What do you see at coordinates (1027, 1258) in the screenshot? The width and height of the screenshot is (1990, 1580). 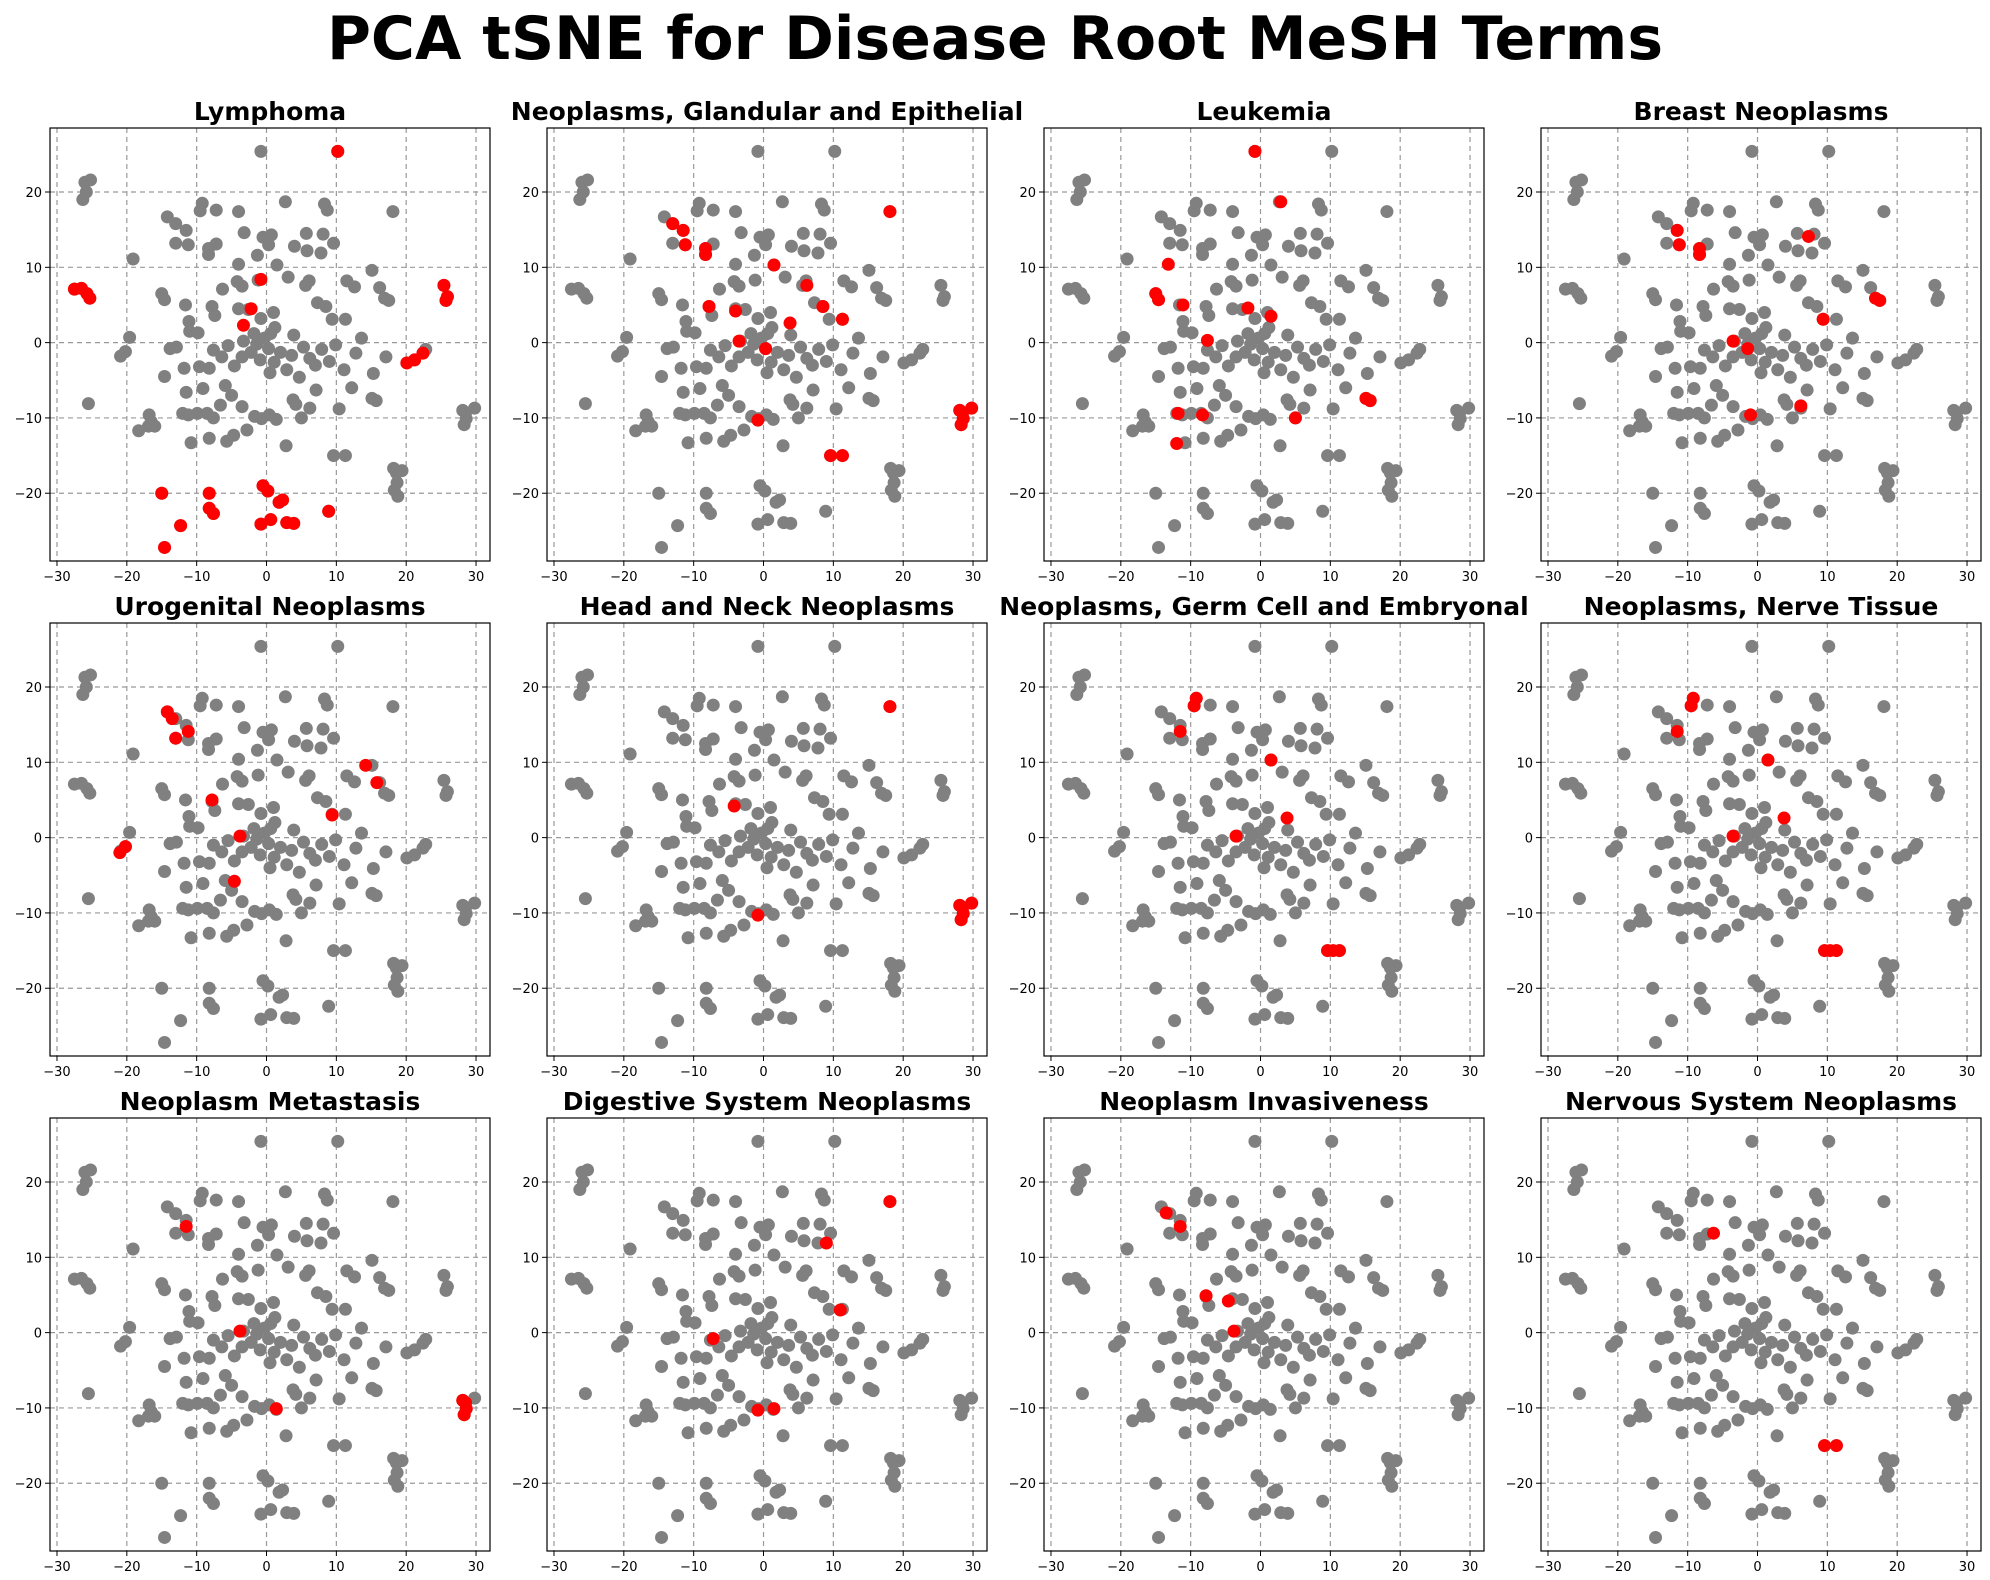 I see `y-tick-label: 10` at bounding box center [1027, 1258].